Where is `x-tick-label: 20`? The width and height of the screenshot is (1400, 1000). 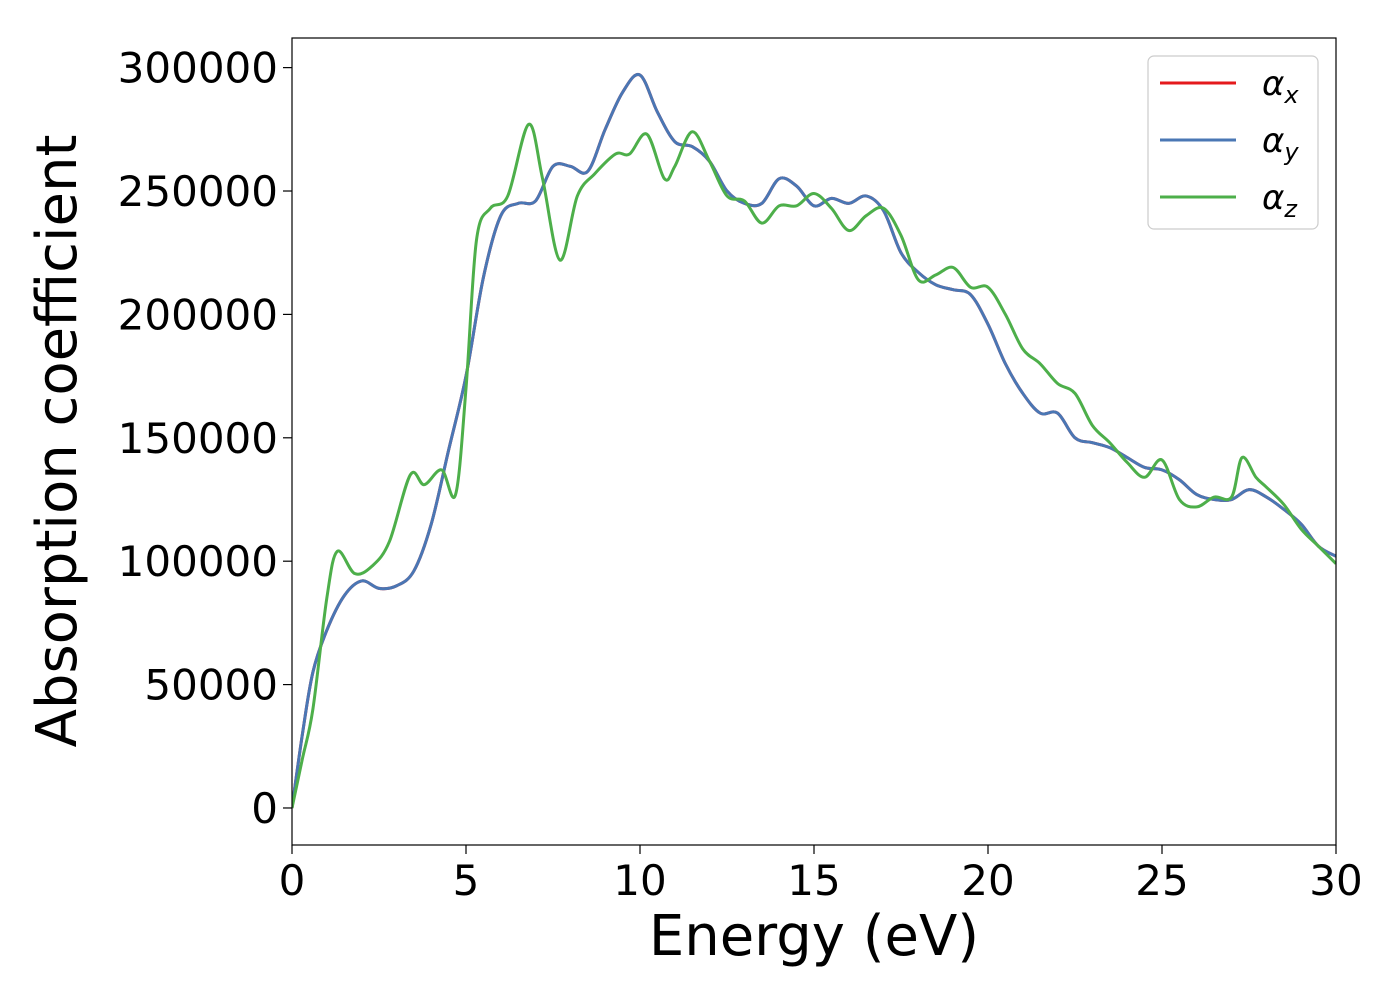
x-tick-label: 20 is located at coordinates (987, 880).